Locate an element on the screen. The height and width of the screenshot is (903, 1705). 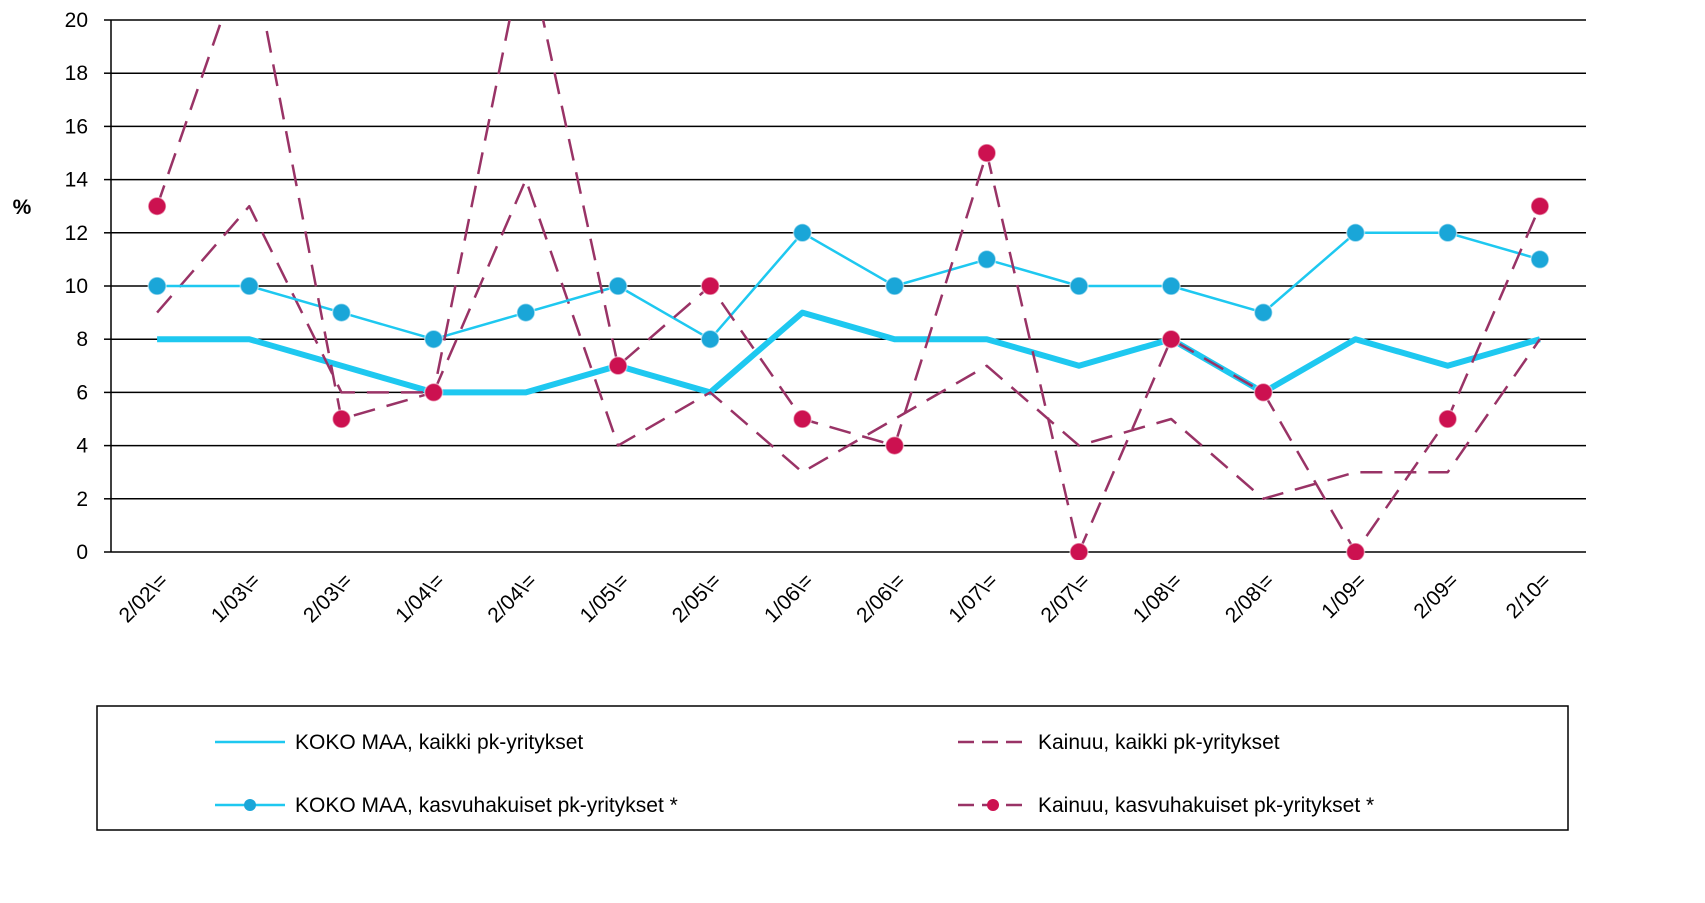
x-tick-label: 2/09= is located at coordinates (1436, 596).